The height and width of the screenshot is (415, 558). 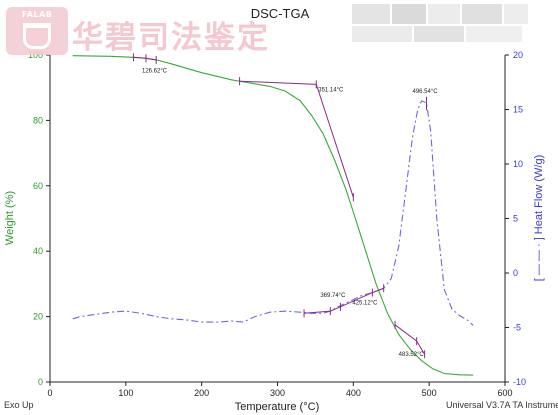 I want to click on annotation-label: 425.12°C, so click(x=365, y=304).